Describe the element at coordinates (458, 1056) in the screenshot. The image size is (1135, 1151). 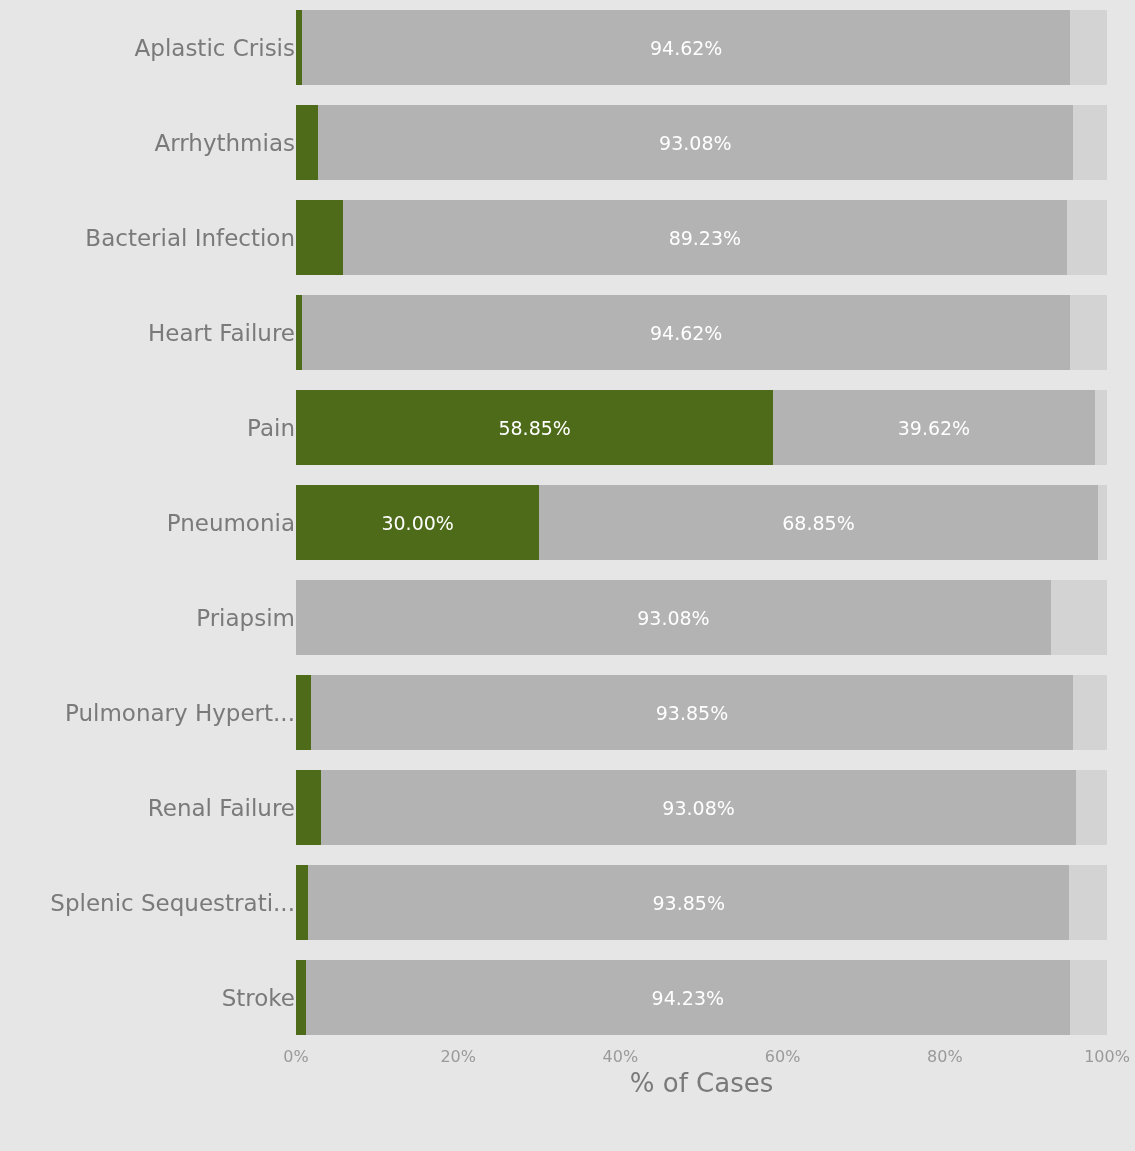
I see `x-tick-label: 20%` at that location.